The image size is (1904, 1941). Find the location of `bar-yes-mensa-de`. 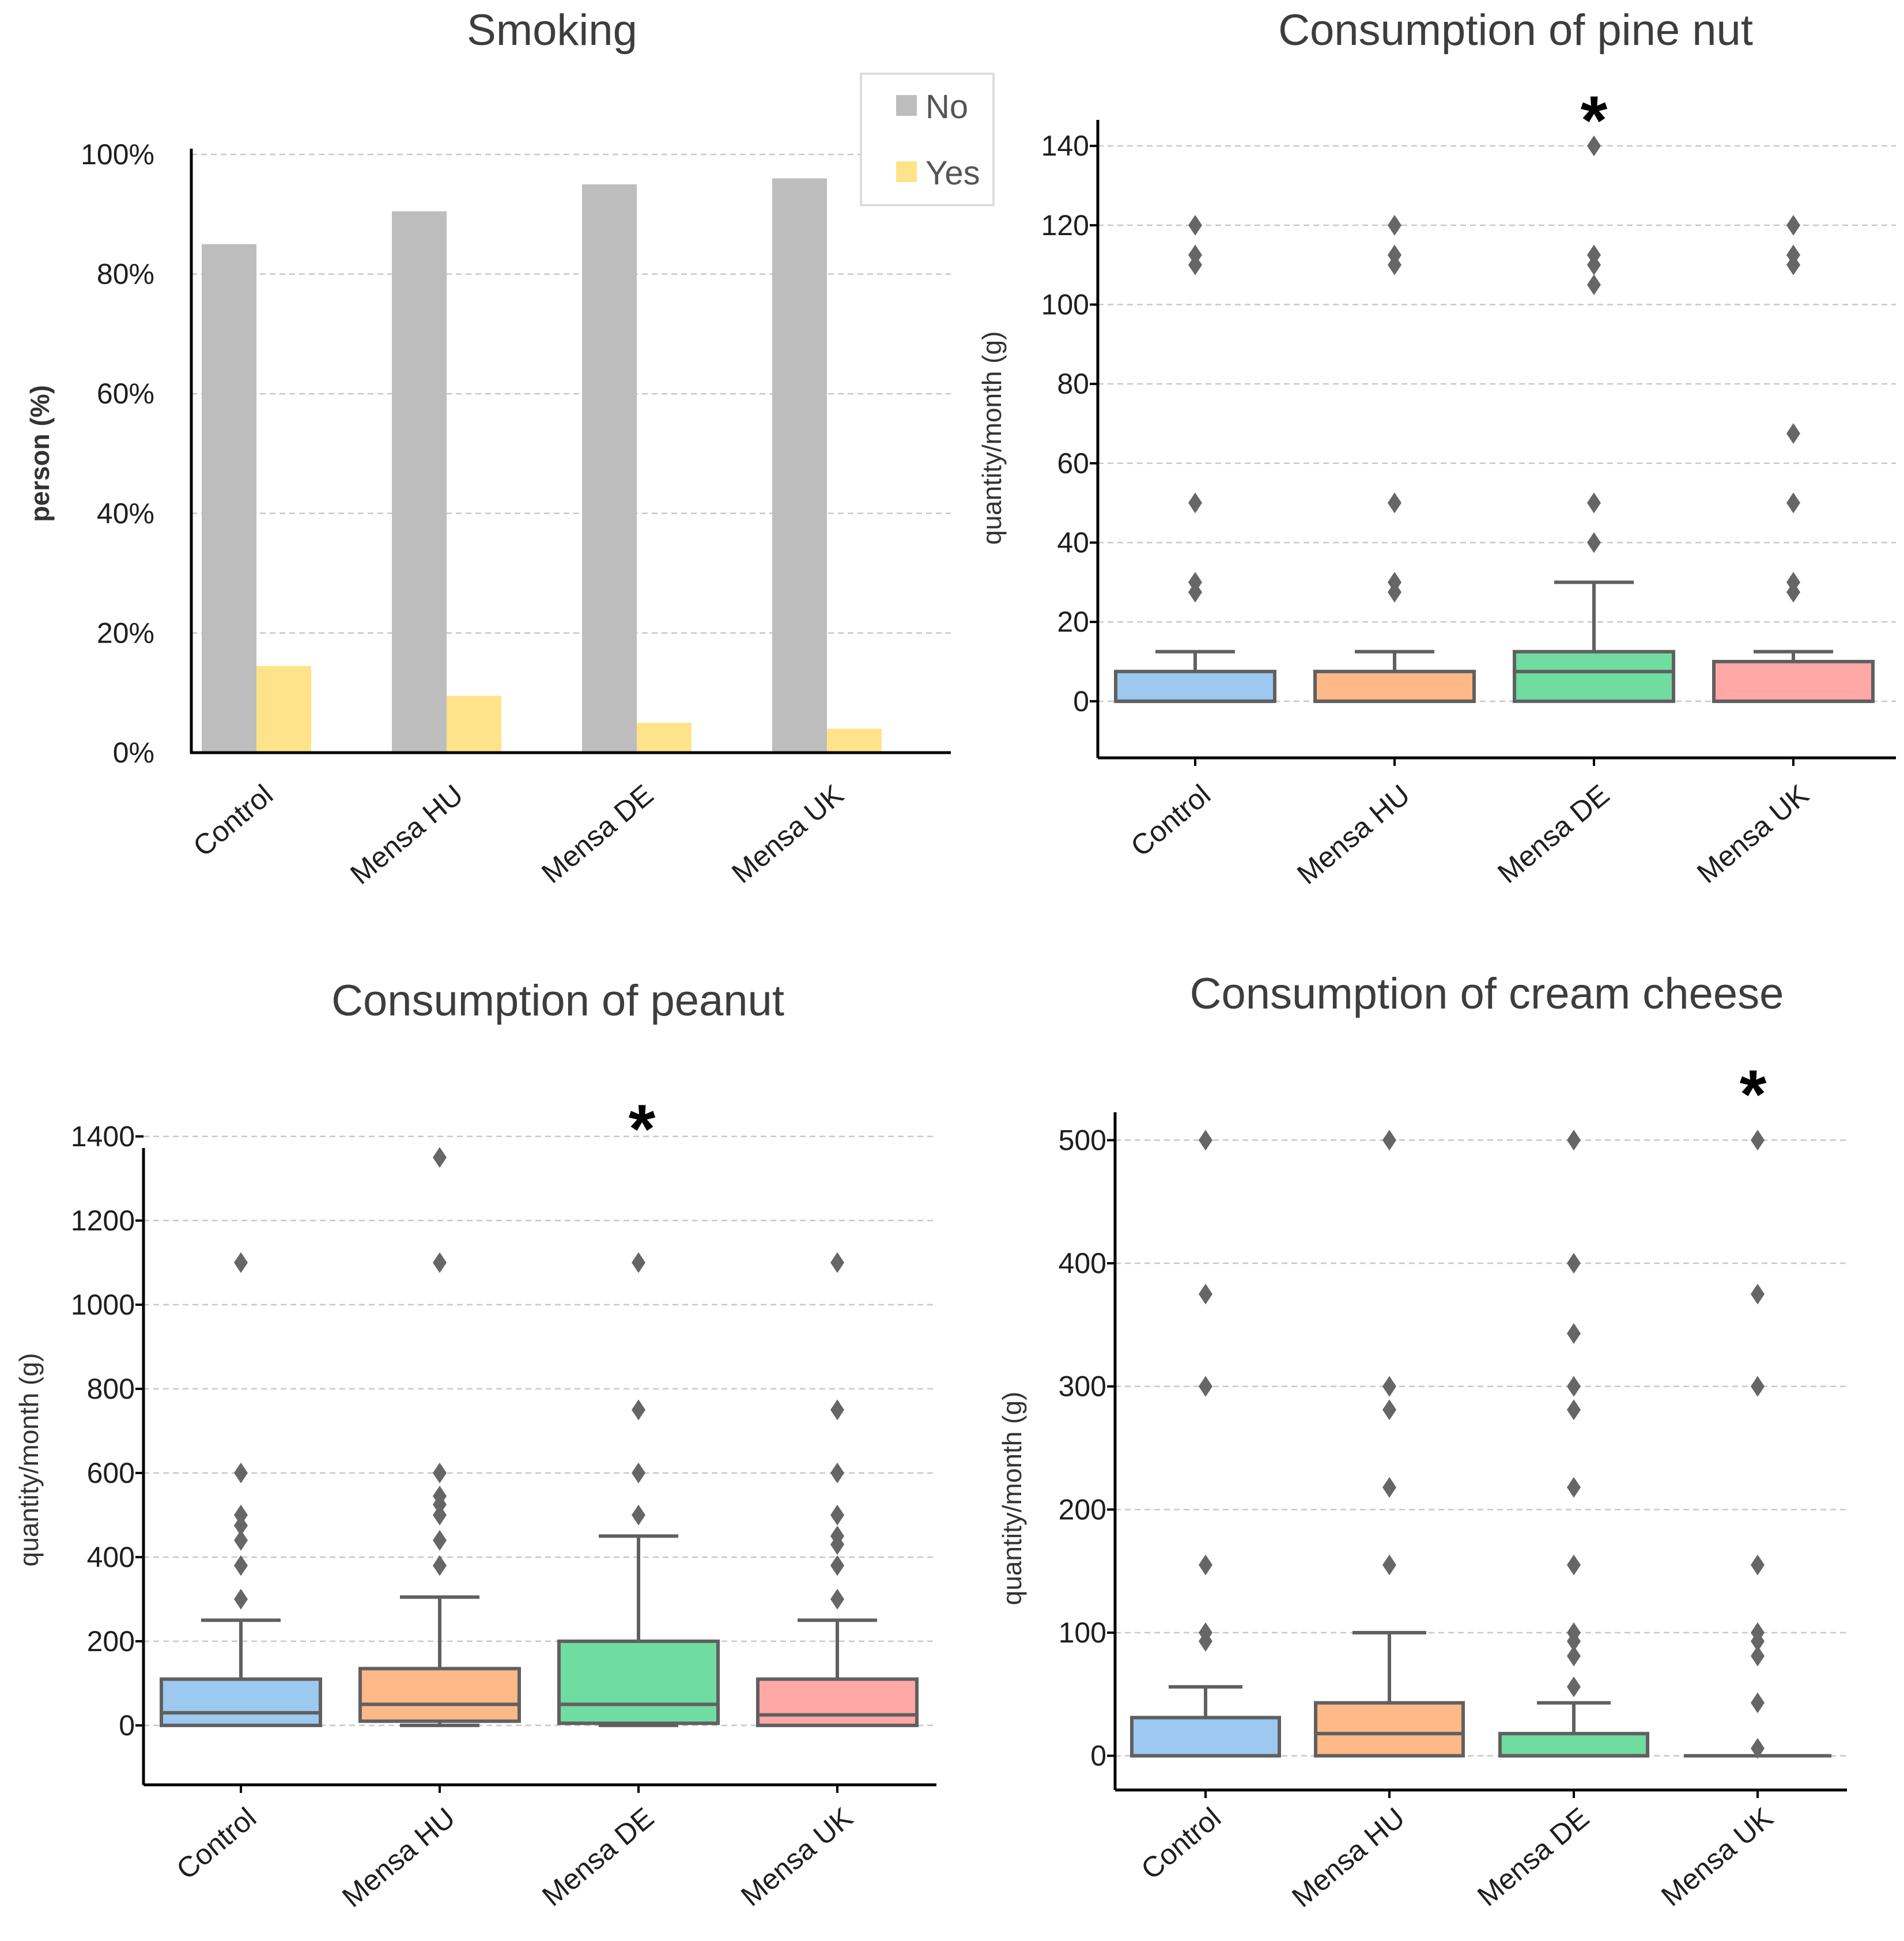

bar-yes-mensa-de is located at coordinates (665, 738).